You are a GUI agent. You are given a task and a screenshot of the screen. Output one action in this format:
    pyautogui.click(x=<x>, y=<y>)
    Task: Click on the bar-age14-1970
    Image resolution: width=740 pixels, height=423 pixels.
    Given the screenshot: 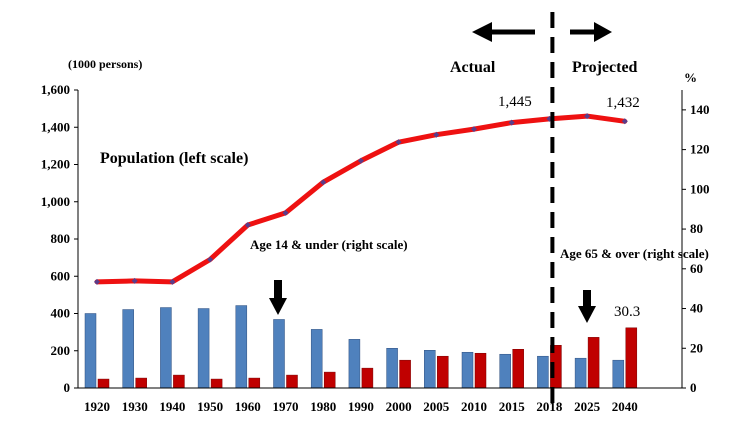 What is the action you would take?
    pyautogui.click(x=279, y=354)
    